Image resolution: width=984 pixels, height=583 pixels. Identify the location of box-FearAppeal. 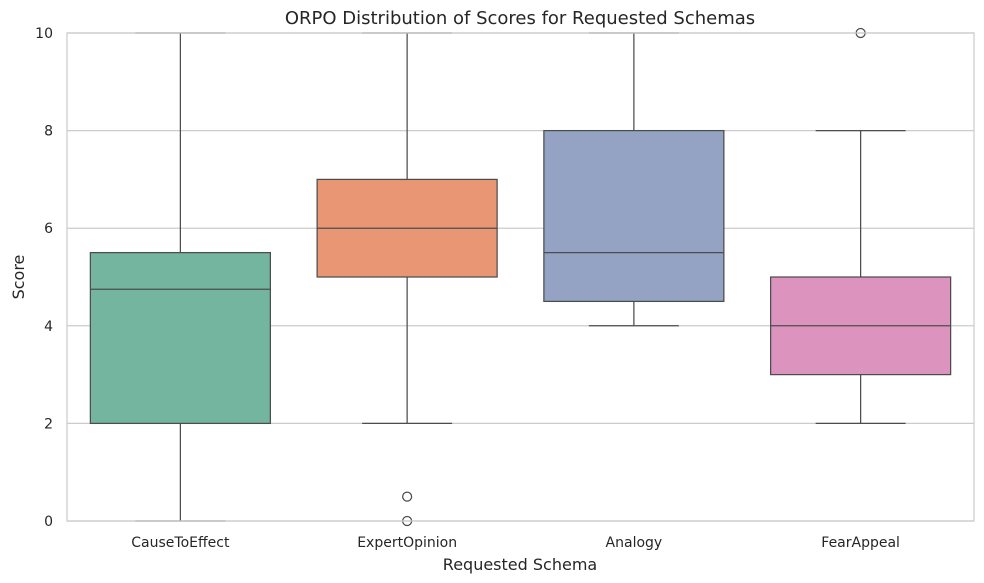
(861, 226).